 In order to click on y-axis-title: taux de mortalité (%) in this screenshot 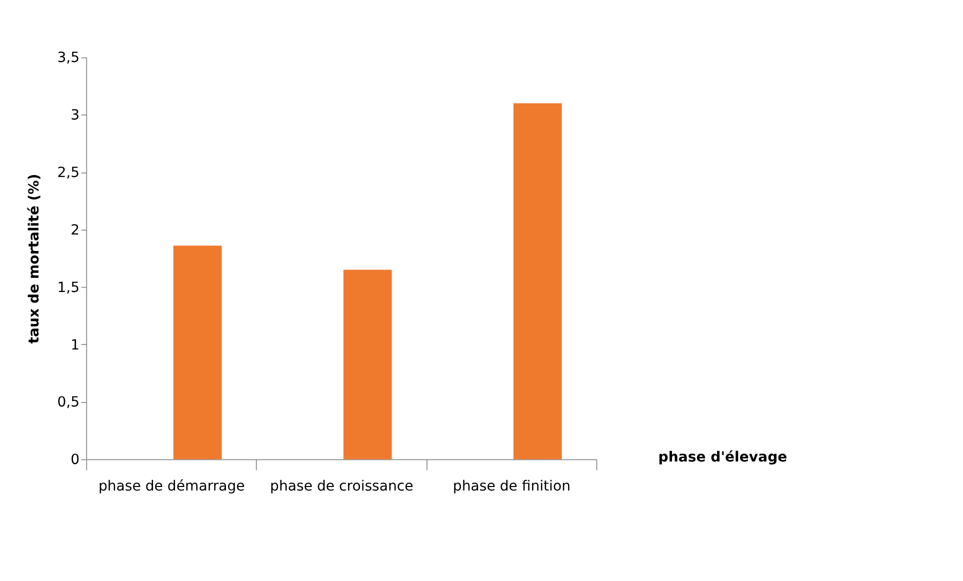, I will do `click(34, 259)`.